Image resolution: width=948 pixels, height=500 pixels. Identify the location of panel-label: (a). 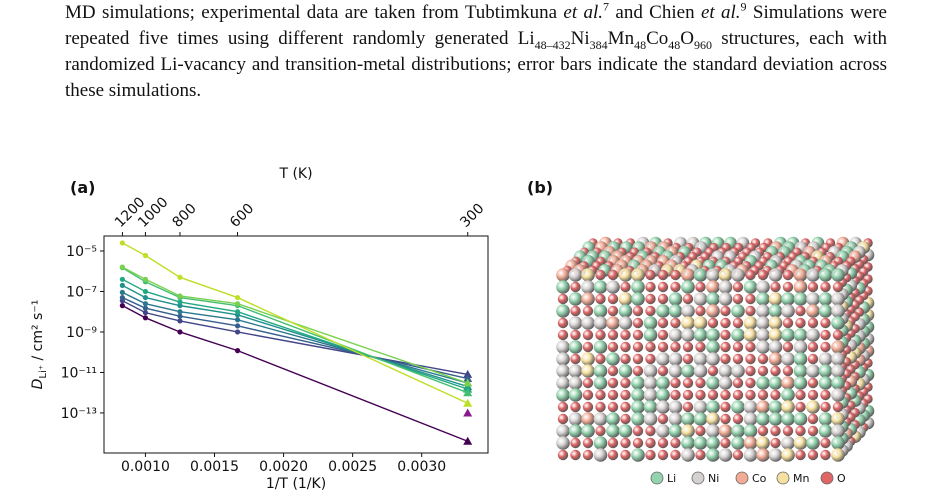
(82, 187).